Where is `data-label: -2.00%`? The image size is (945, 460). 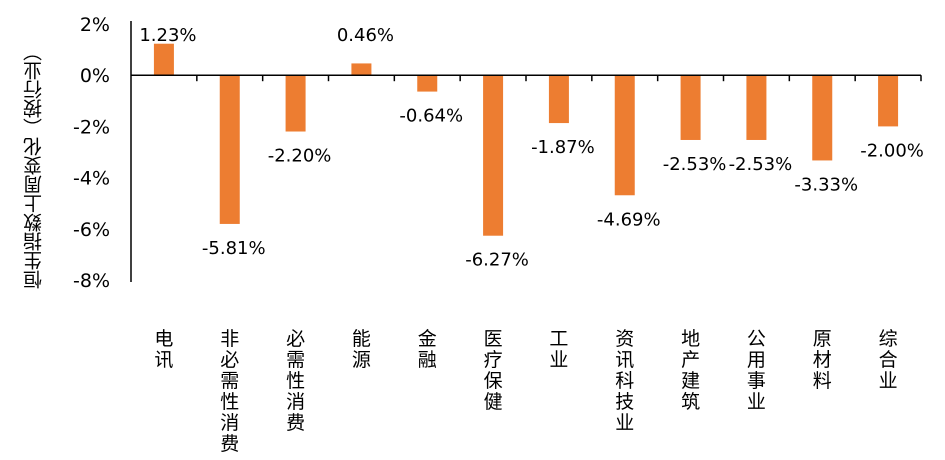
data-label: -2.00% is located at coordinates (892, 150).